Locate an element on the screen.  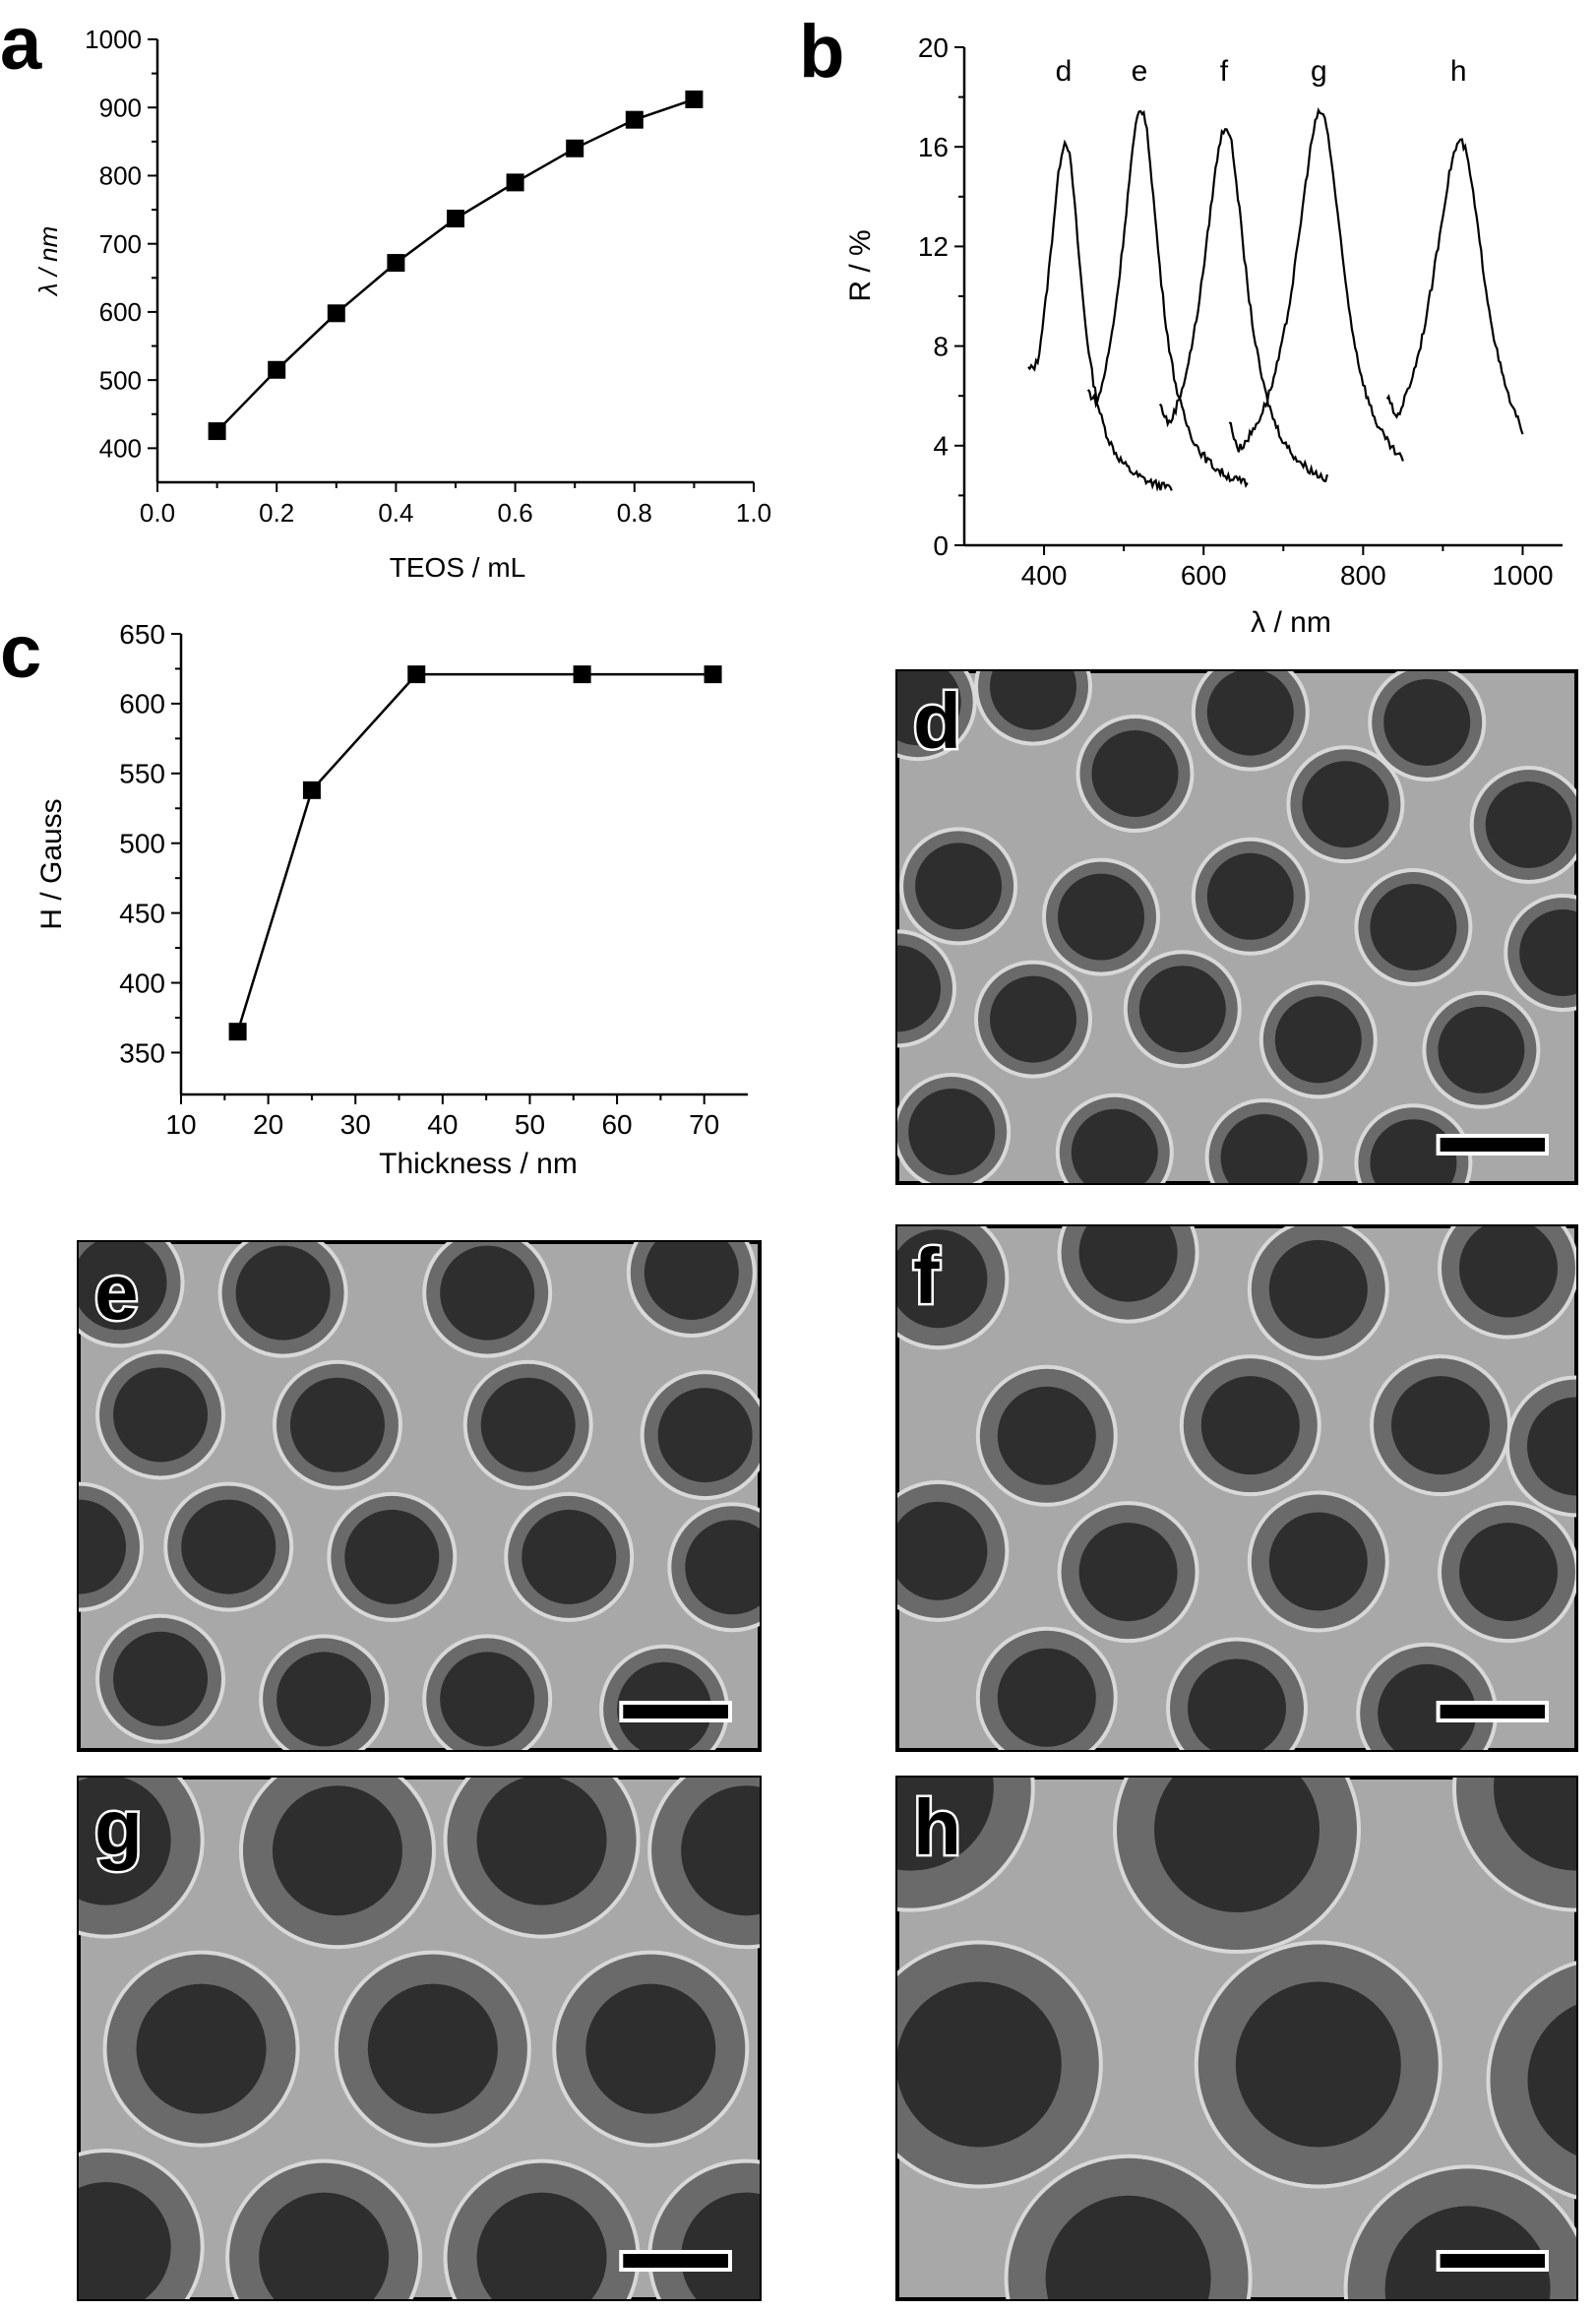
chart-b-peak-label-d: d is located at coordinates (1064, 71).